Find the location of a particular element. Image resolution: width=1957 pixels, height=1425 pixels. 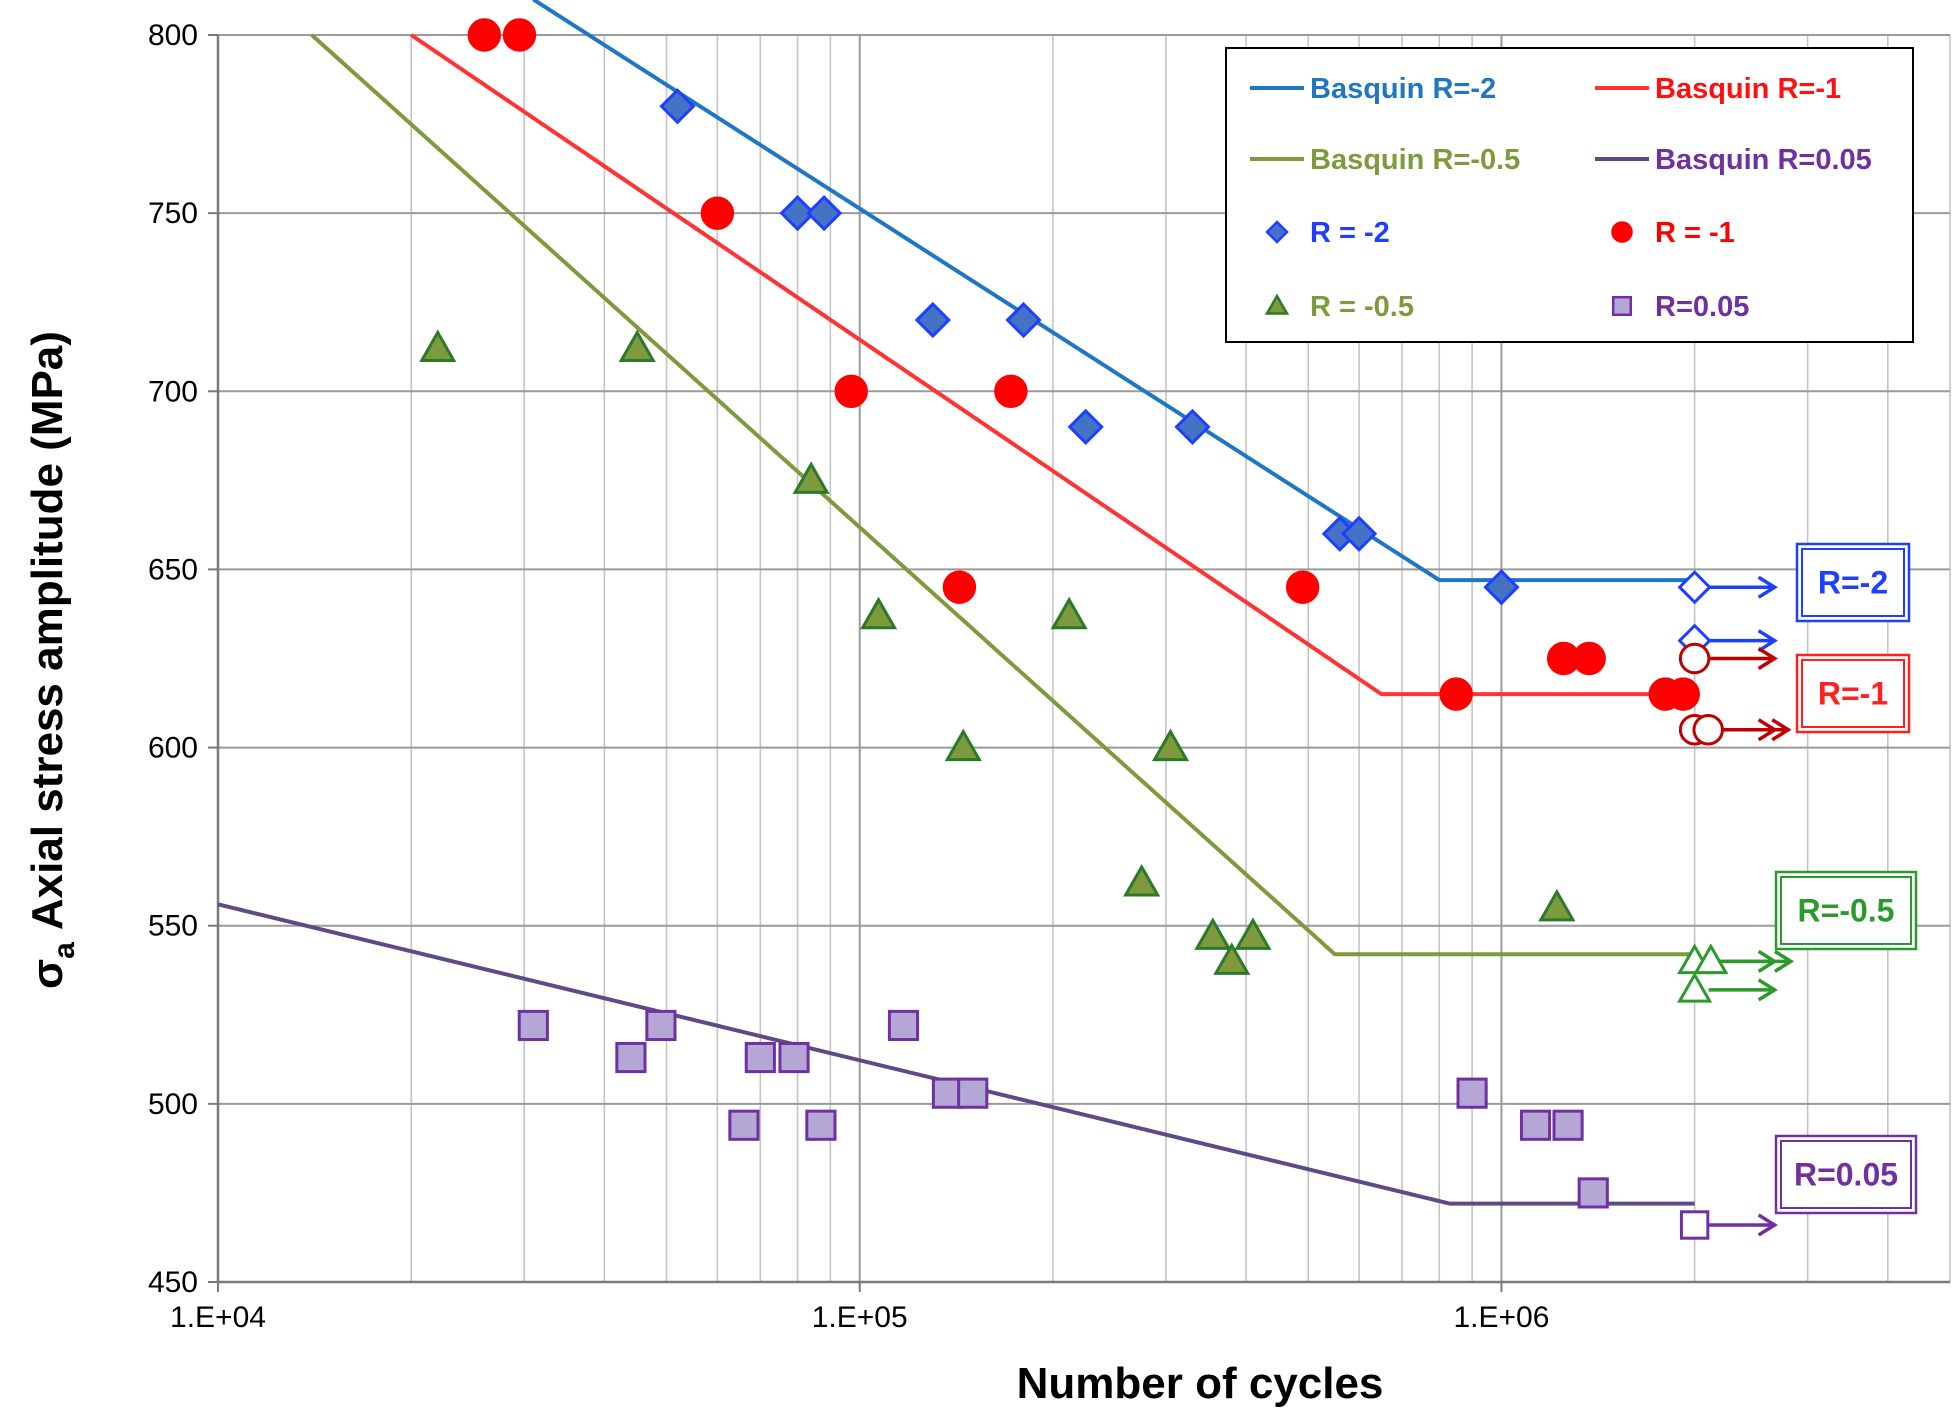

annotation-boxes: R=-2 R=-1 R=-0.5 R=0.05 is located at coordinates (1846, 878).